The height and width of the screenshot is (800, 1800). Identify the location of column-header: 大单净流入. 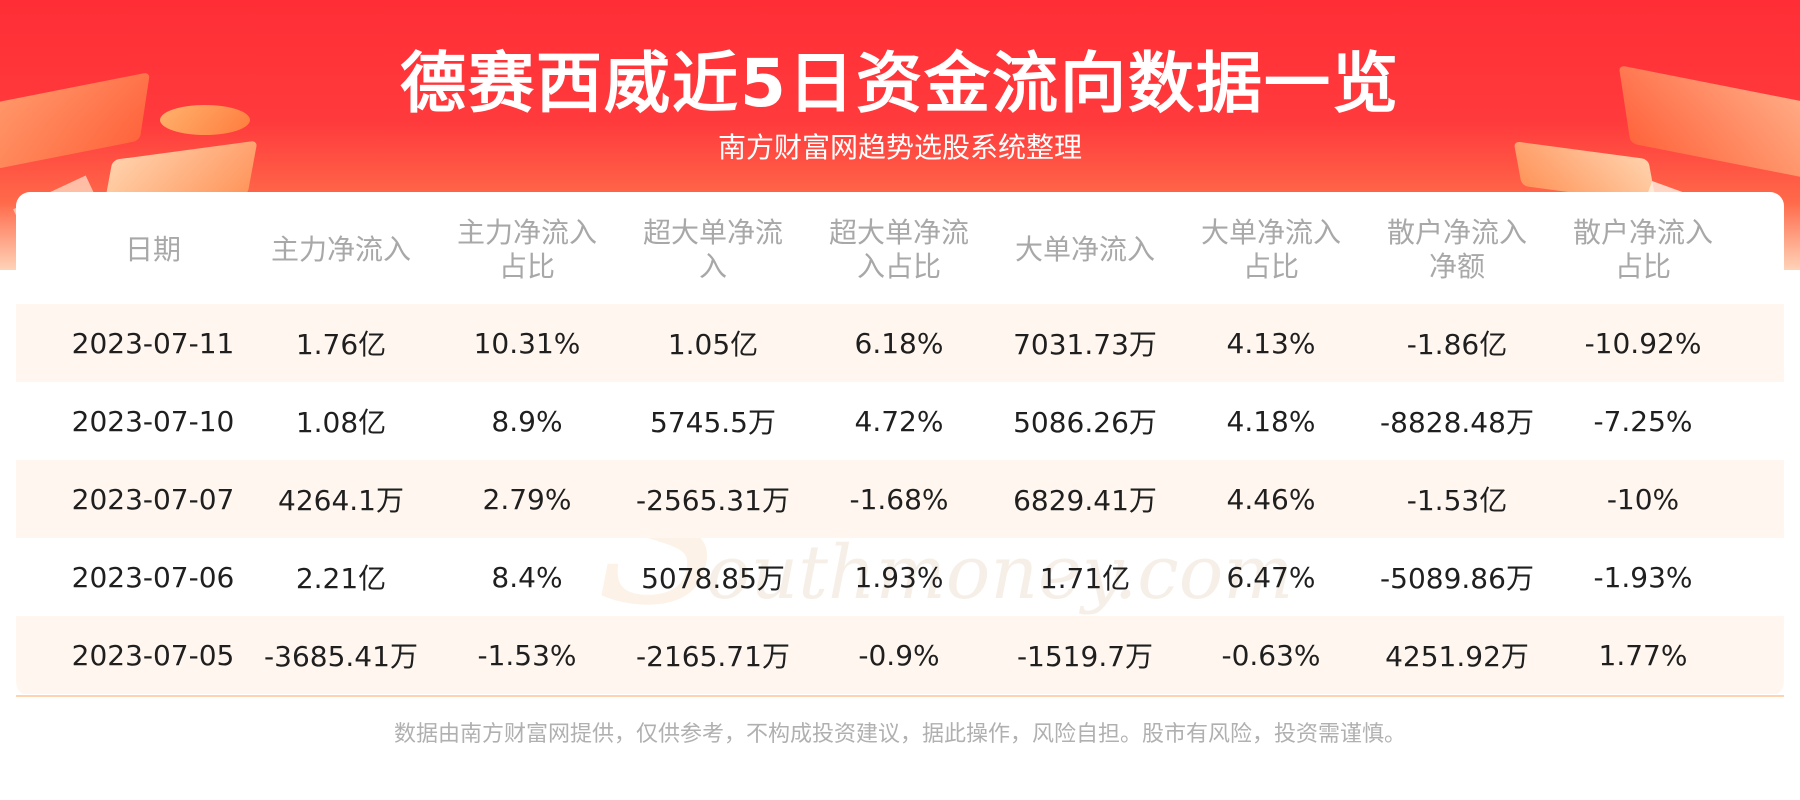
(1085, 248).